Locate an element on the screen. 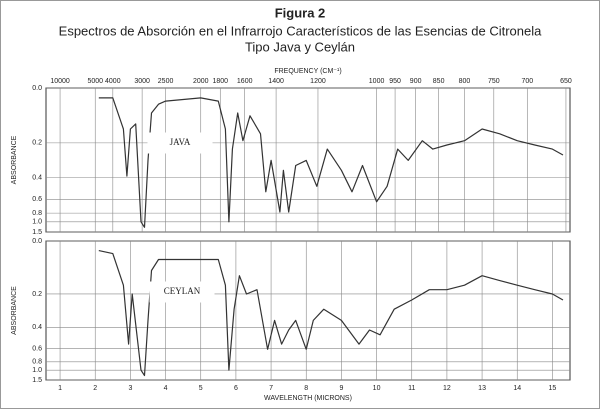  x2-tick-label: 4000 is located at coordinates (113, 81).